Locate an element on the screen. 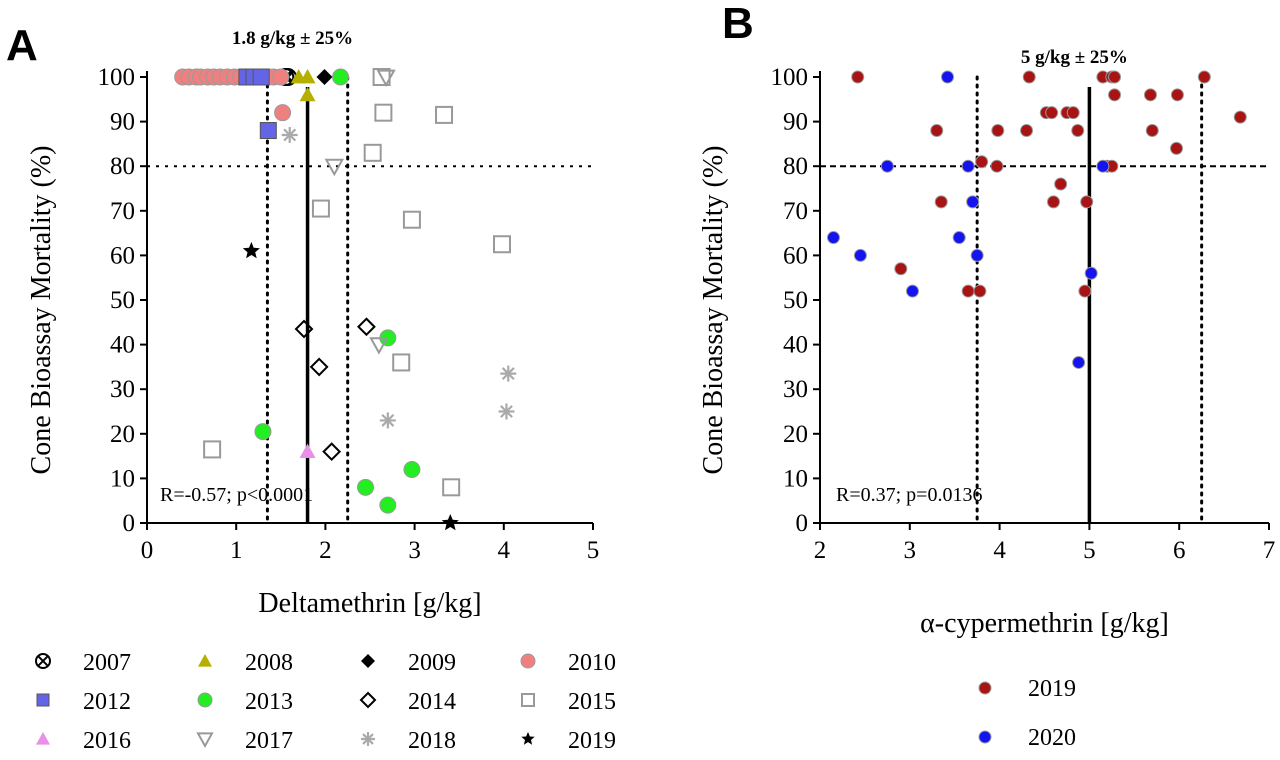  legend-item-a-2015: 2015 is located at coordinates (568, 702).